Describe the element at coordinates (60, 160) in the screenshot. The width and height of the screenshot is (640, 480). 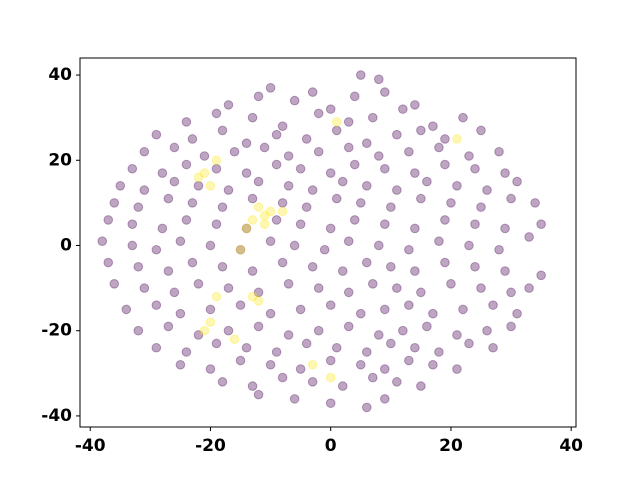
I see `y-tick-label: 20` at that location.